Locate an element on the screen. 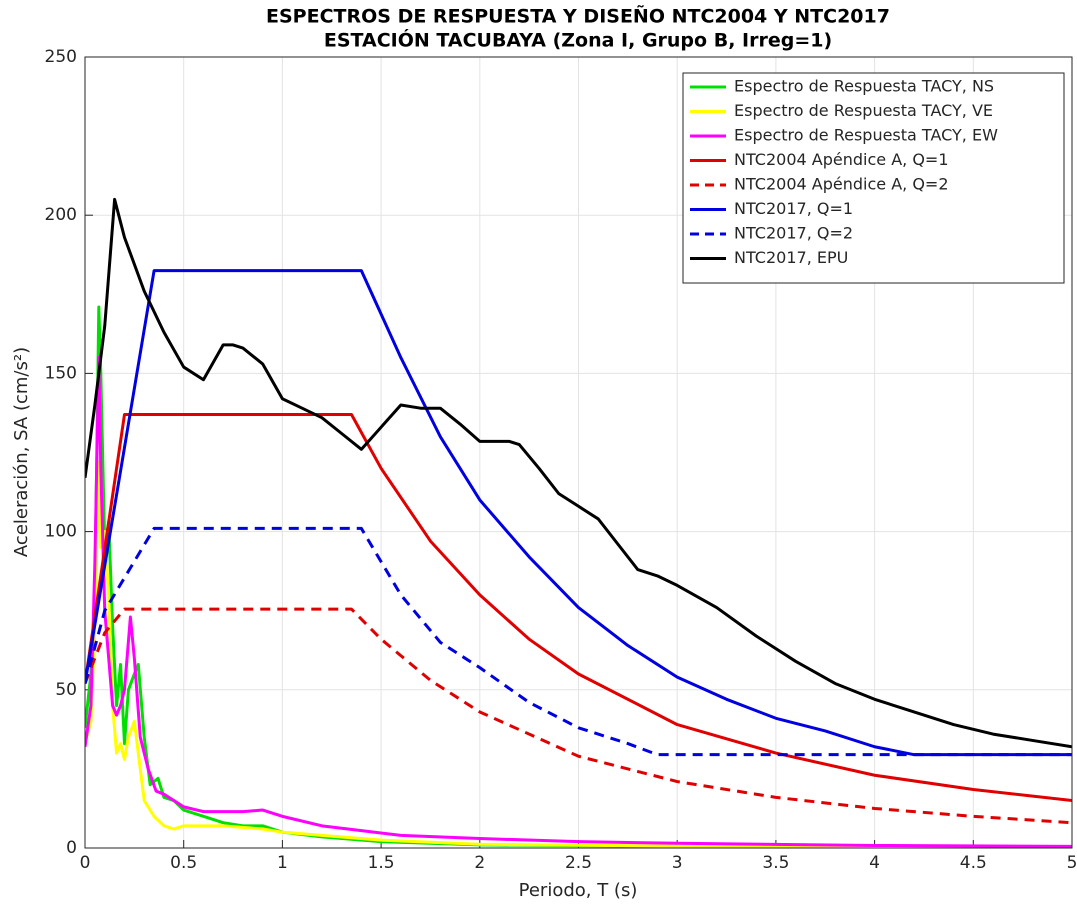 This screenshot has height=907, width=1077. legend-label: NTC2017, EPU is located at coordinates (791, 257).